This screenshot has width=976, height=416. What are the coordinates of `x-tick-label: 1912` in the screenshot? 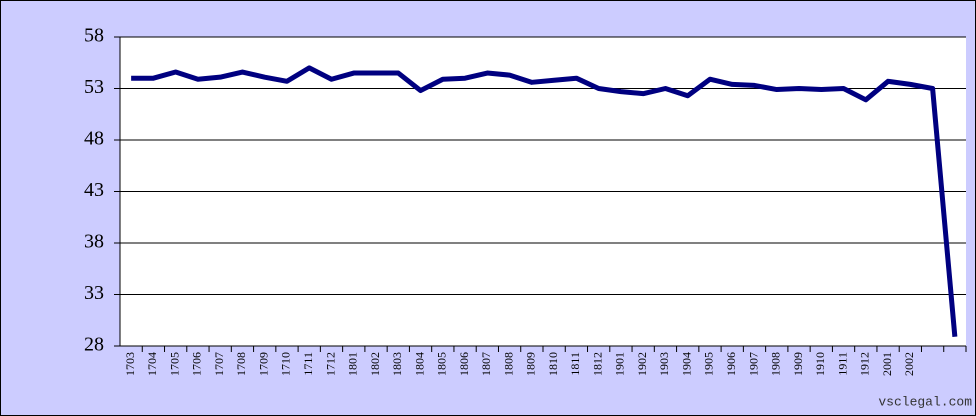 It's located at (865, 364).